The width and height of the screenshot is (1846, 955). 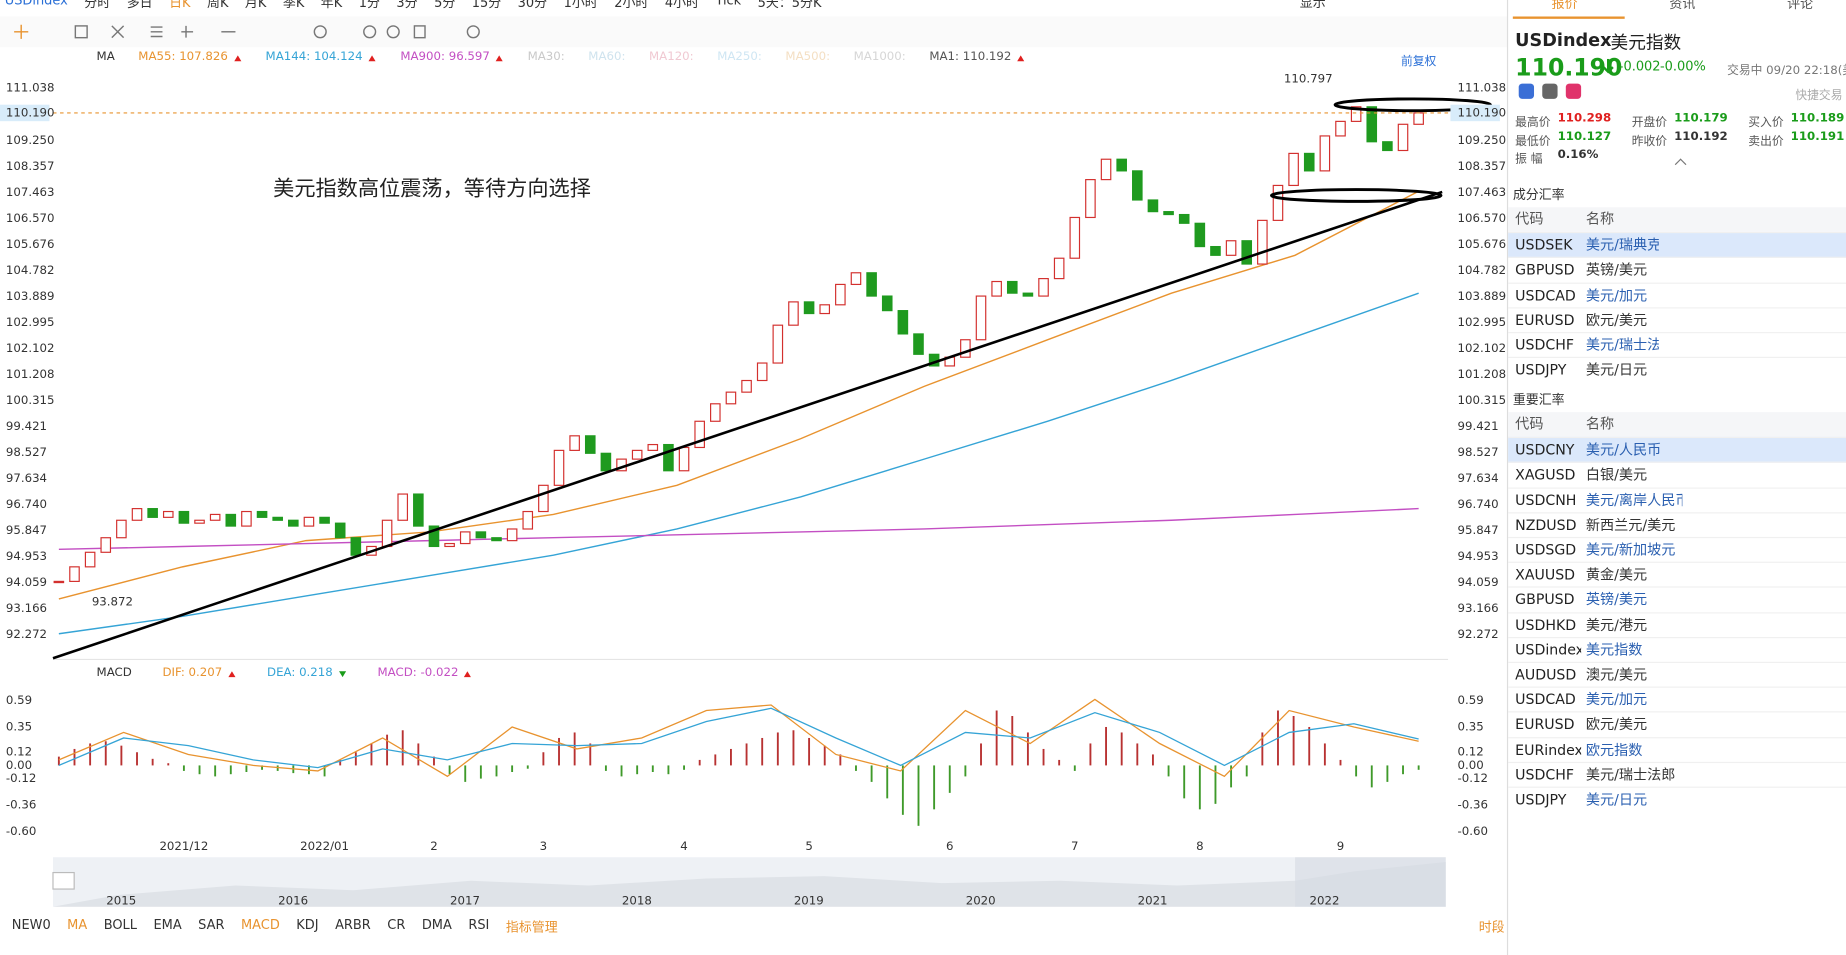 I want to click on year-label: 2017, so click(x=465, y=900).